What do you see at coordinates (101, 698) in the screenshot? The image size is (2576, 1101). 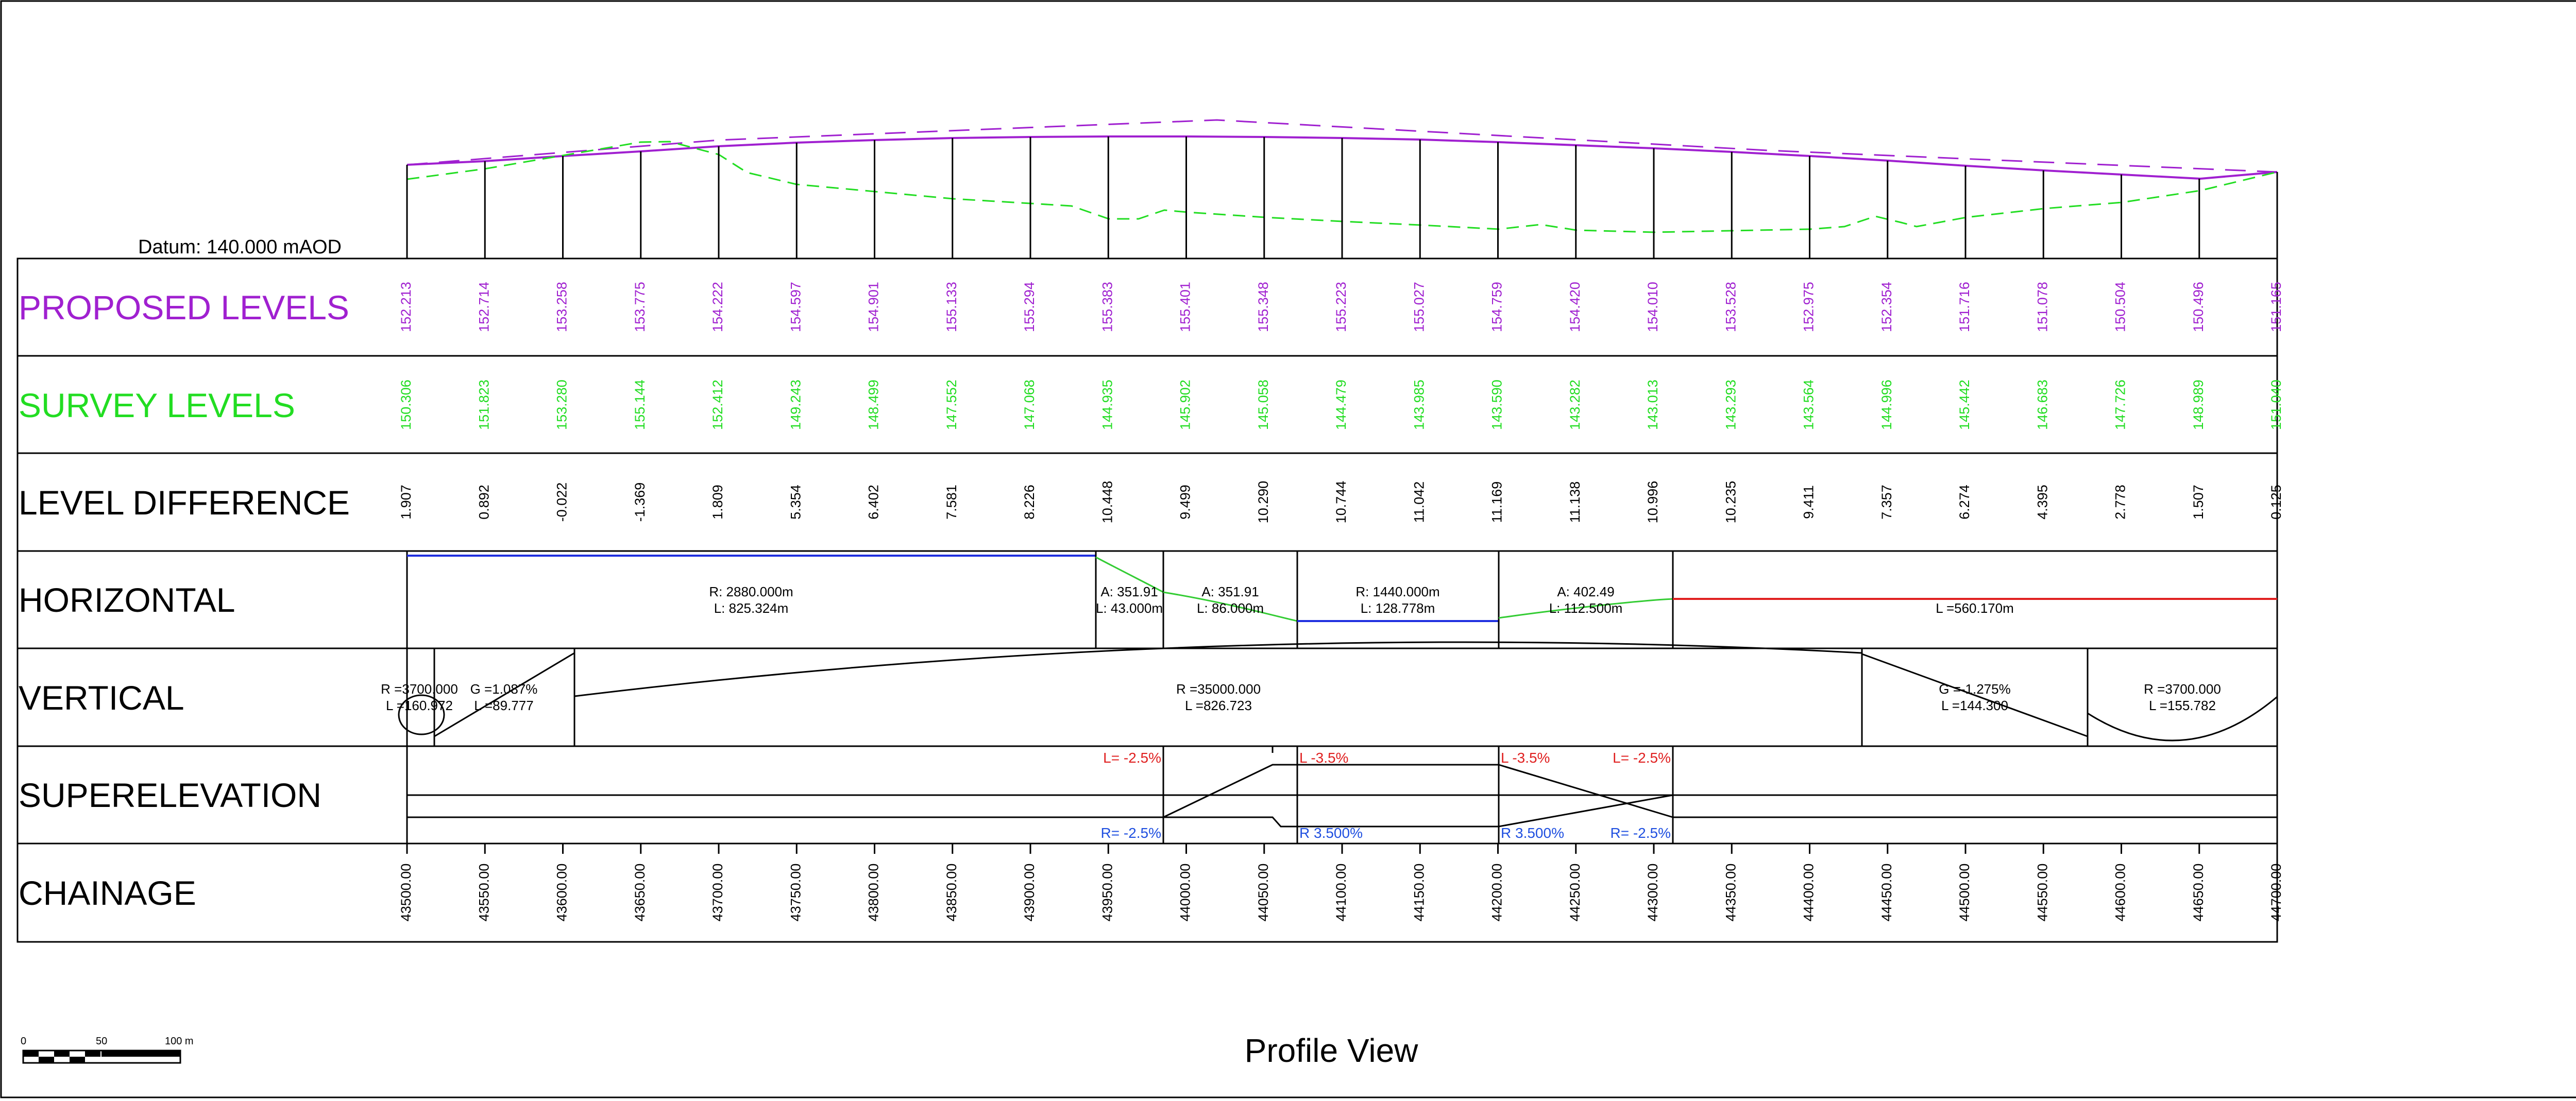 I see `row-label-vertical: VERTICAL` at bounding box center [101, 698].